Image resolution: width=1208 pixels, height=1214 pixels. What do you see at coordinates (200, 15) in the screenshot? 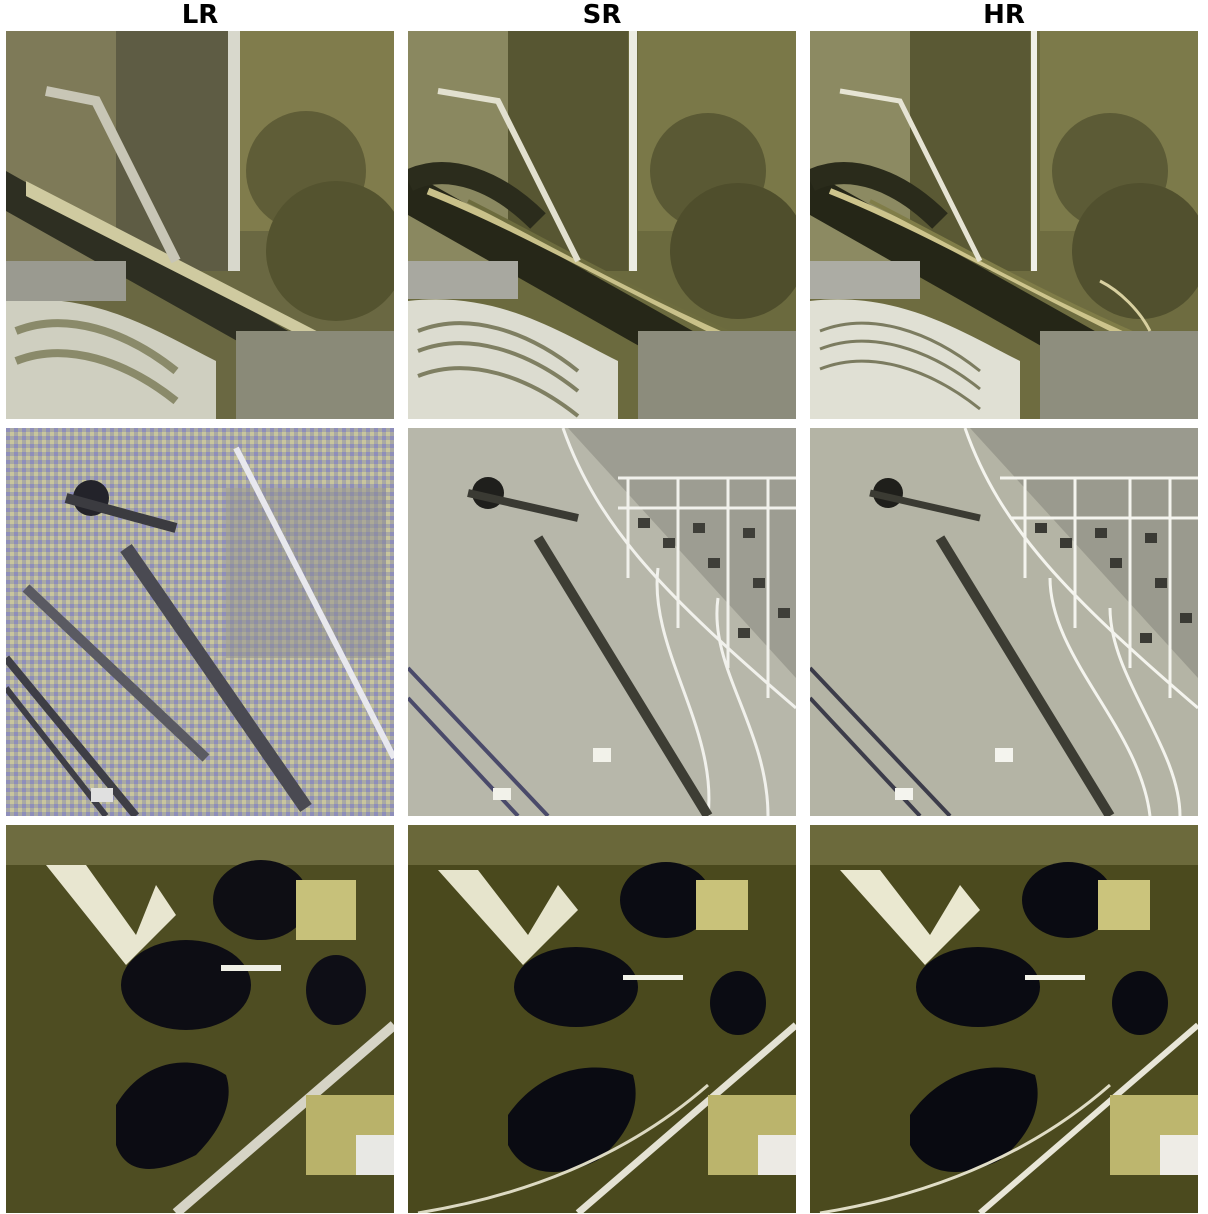
I see `column-title-lr: LR` at bounding box center [200, 15].